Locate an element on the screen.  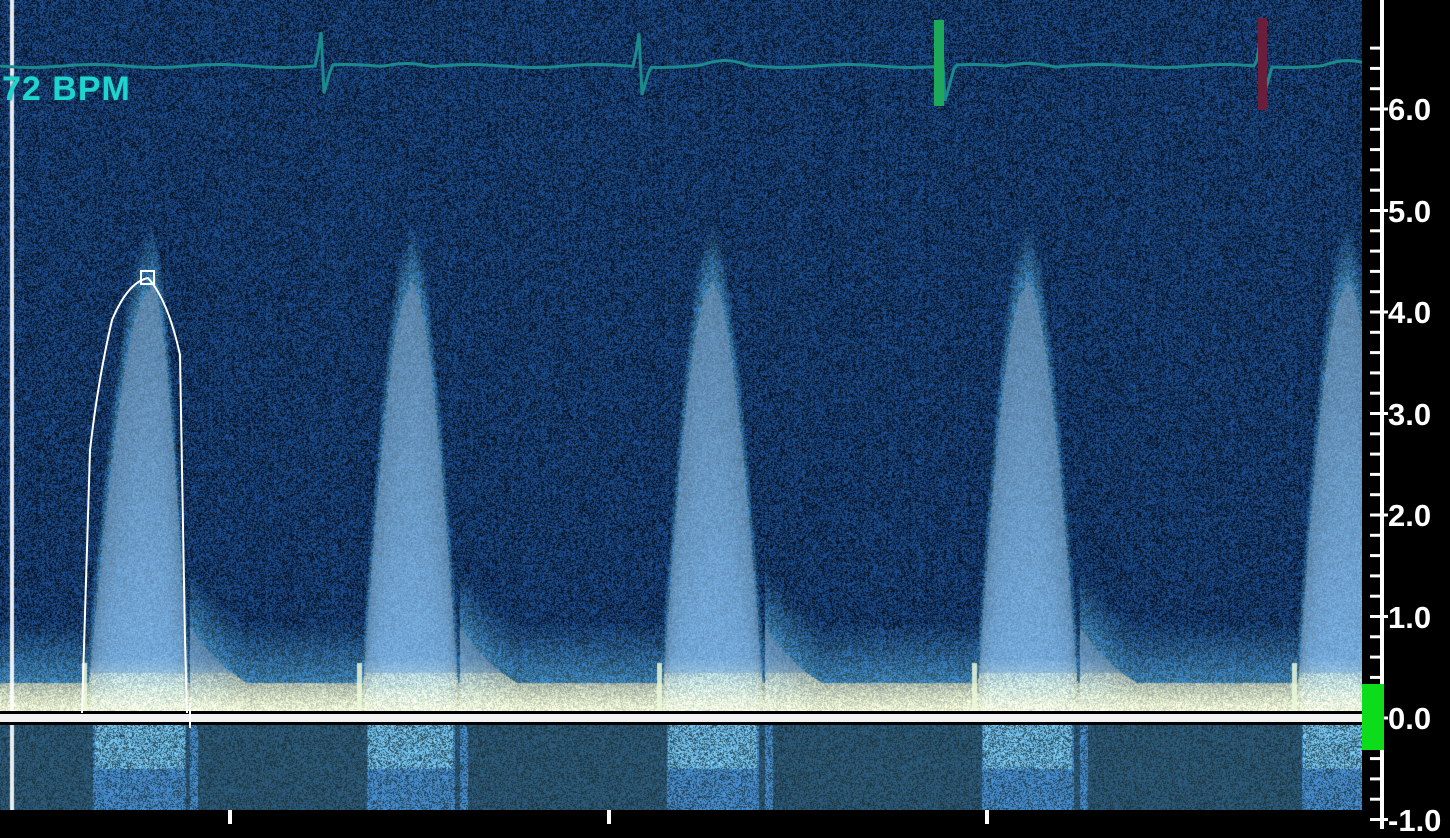
time-axis is located at coordinates (681, 819).